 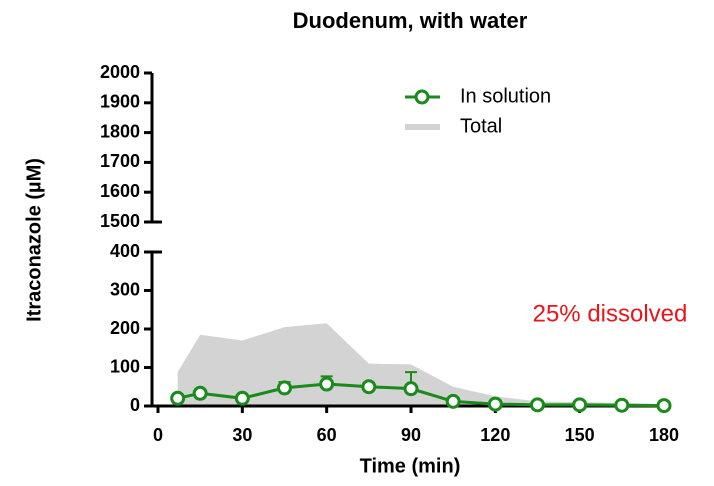 I want to click on y-tick-label: 1800, so click(x=120, y=131).